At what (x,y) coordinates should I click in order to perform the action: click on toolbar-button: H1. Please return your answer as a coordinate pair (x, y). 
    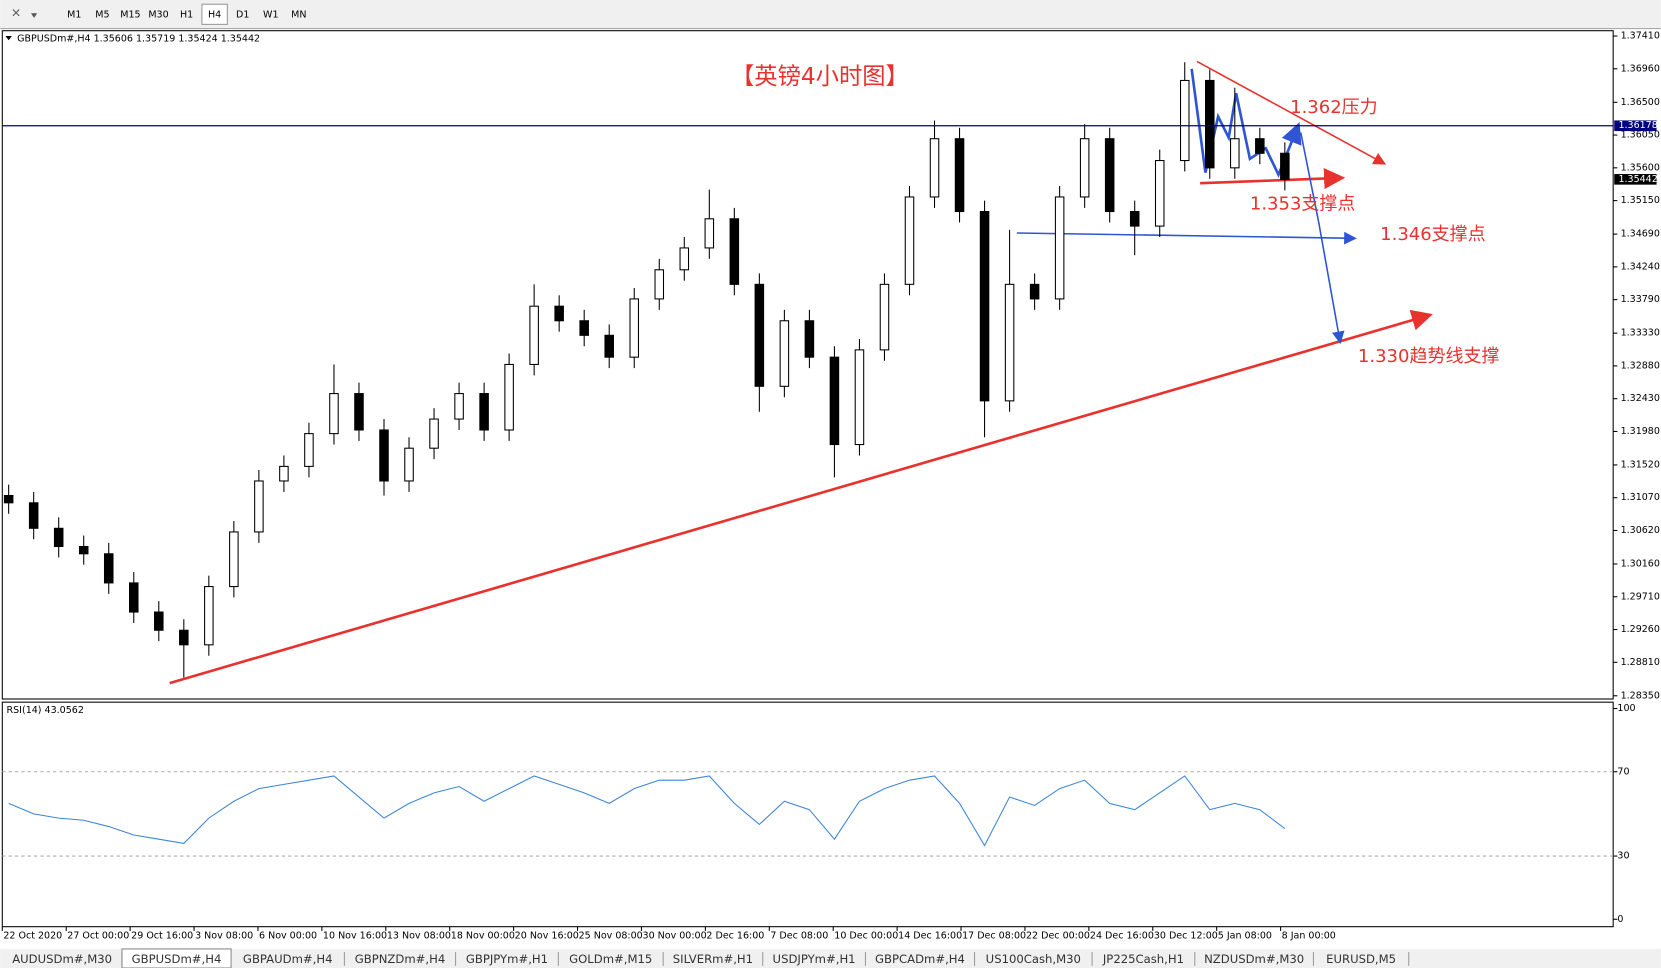
    Looking at the image, I should click on (186, 14).